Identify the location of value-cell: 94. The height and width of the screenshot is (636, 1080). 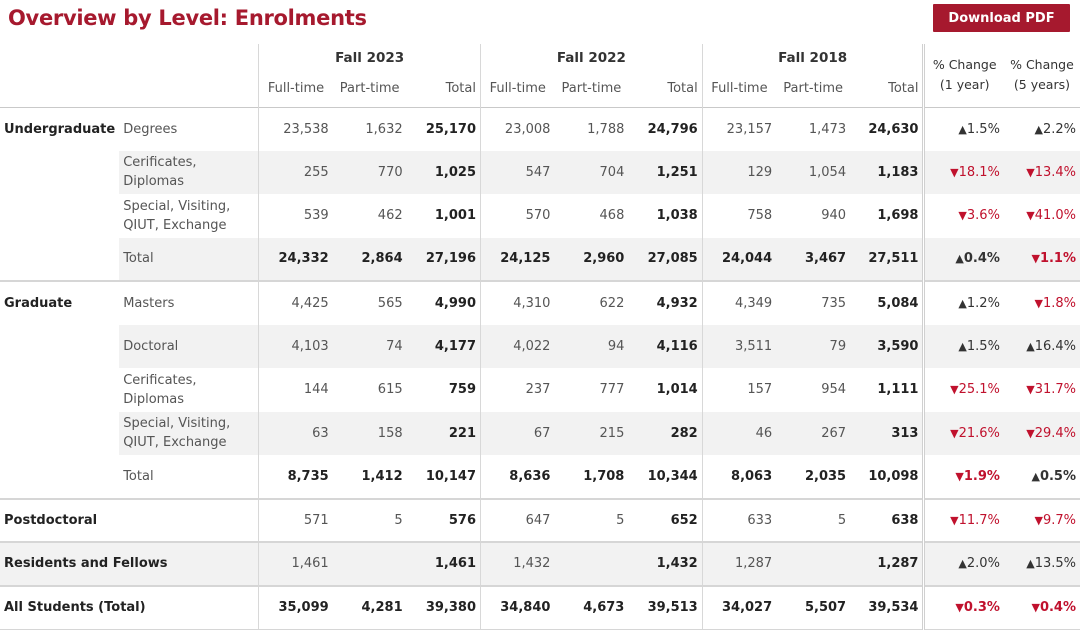
(591, 346).